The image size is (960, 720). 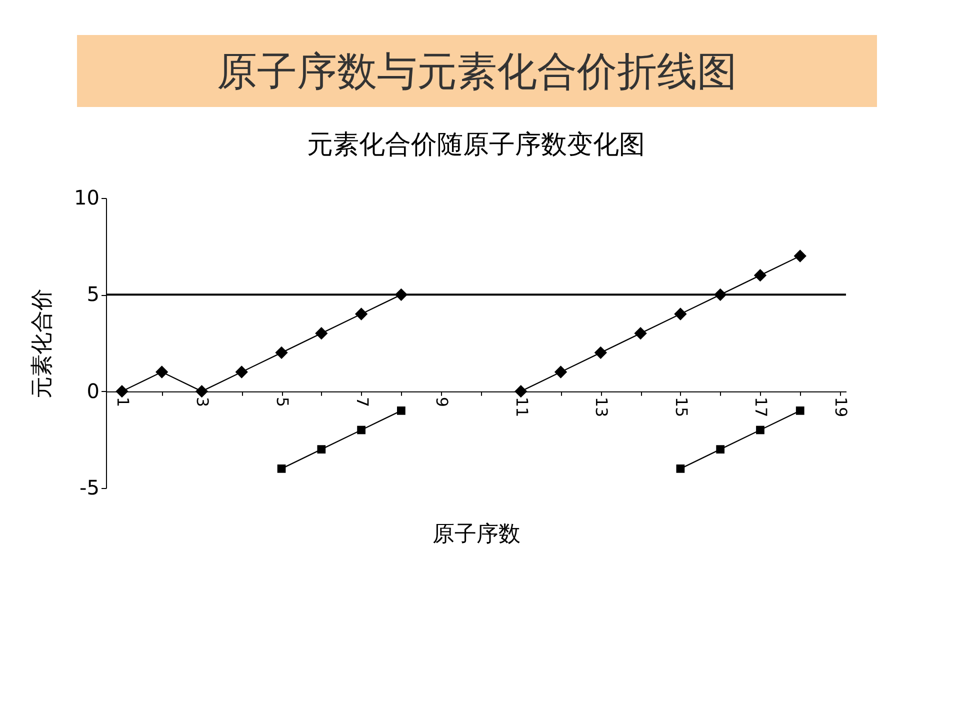 I want to click on y-tick-label: 10, so click(x=87, y=198).